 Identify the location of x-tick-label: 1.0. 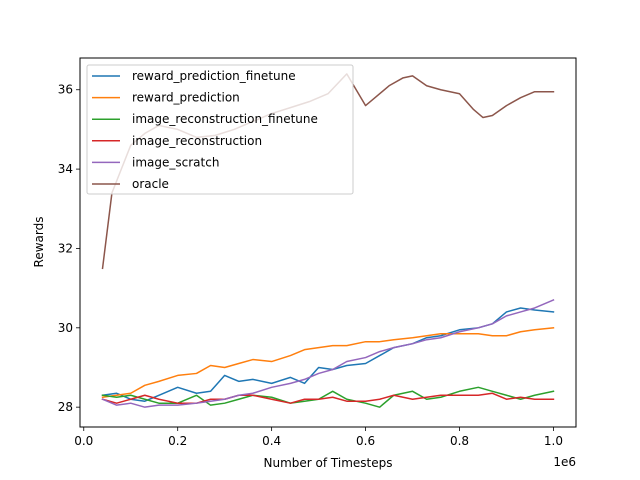
(553, 441).